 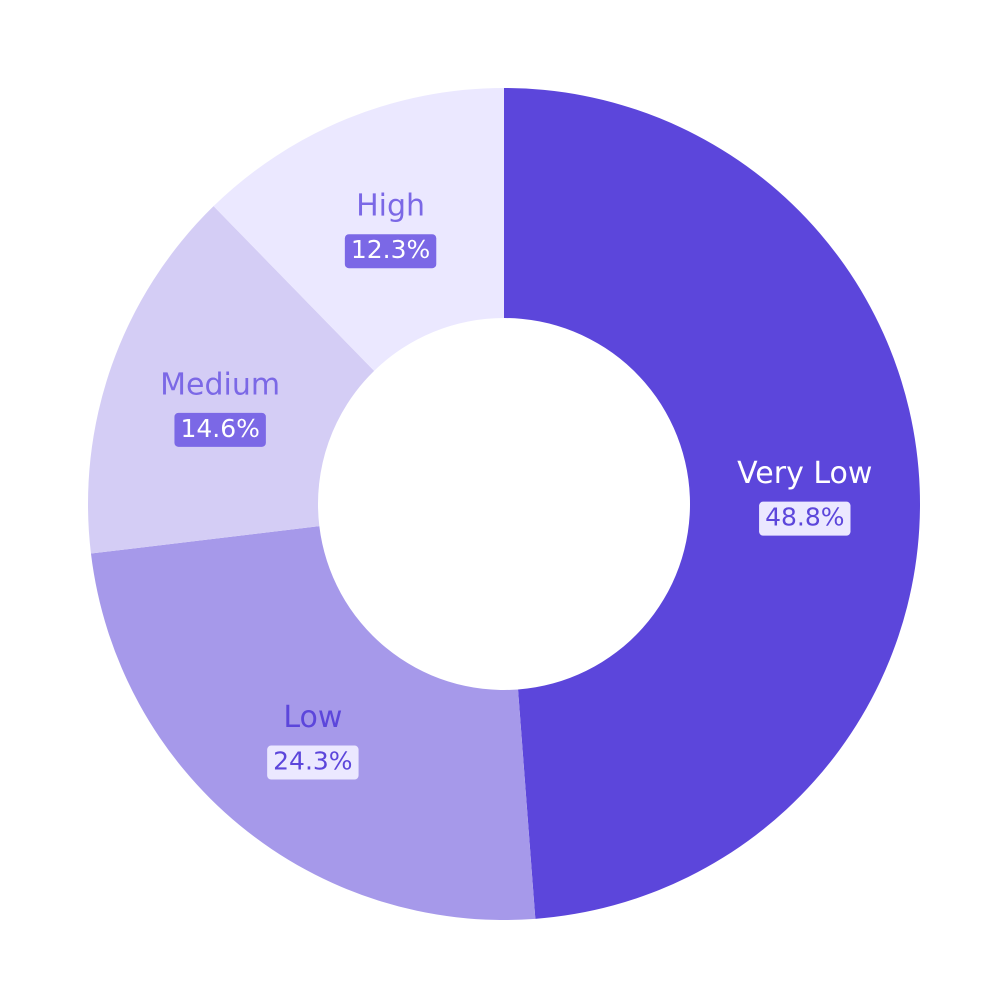 I want to click on slice-name-very-low: Very Low, so click(x=804, y=473).